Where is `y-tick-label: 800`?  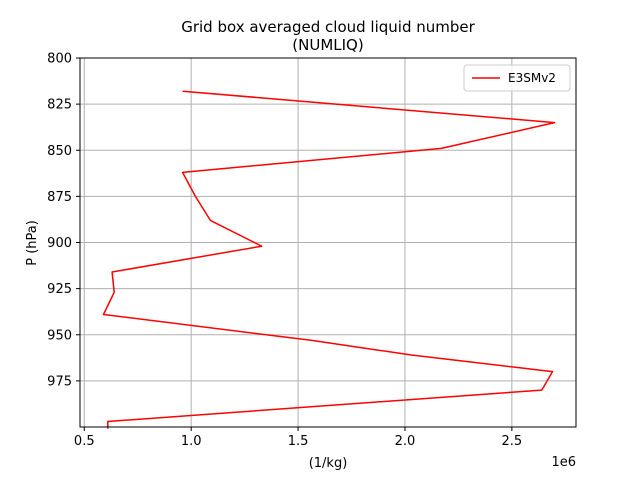 y-tick-label: 800 is located at coordinates (59, 59).